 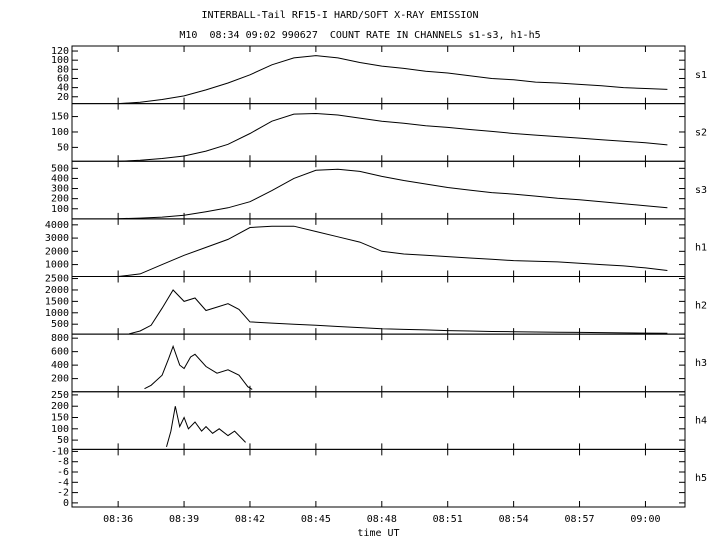 I want to click on y-tick-label: 40, so click(x=63, y=88).